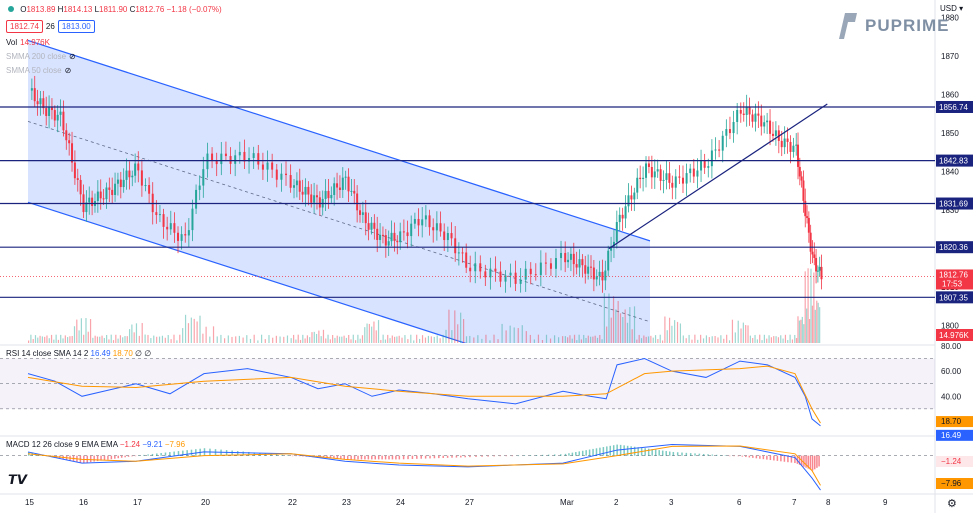 Image resolution: width=973 pixels, height=518 pixels. I want to click on macd-hist-tag, so click(954, 461).